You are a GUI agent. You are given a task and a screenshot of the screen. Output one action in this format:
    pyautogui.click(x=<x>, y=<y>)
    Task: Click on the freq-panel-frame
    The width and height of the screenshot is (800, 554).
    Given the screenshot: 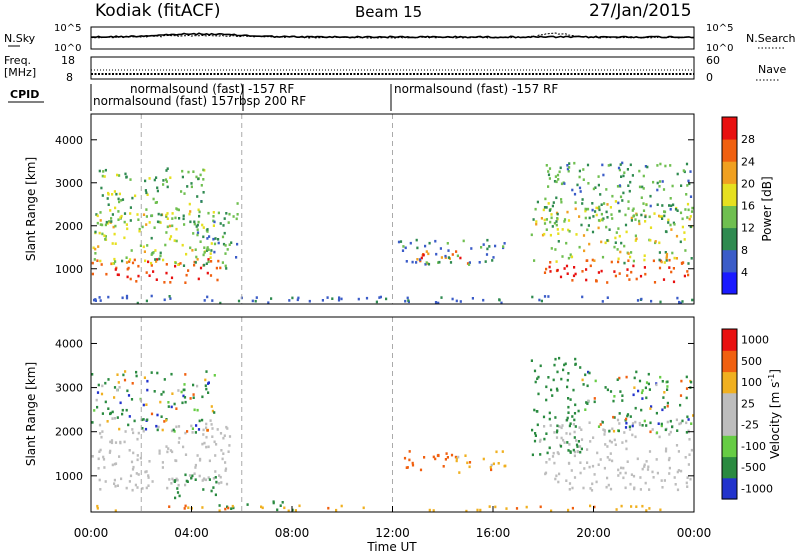 What is the action you would take?
    pyautogui.click(x=392, y=68)
    